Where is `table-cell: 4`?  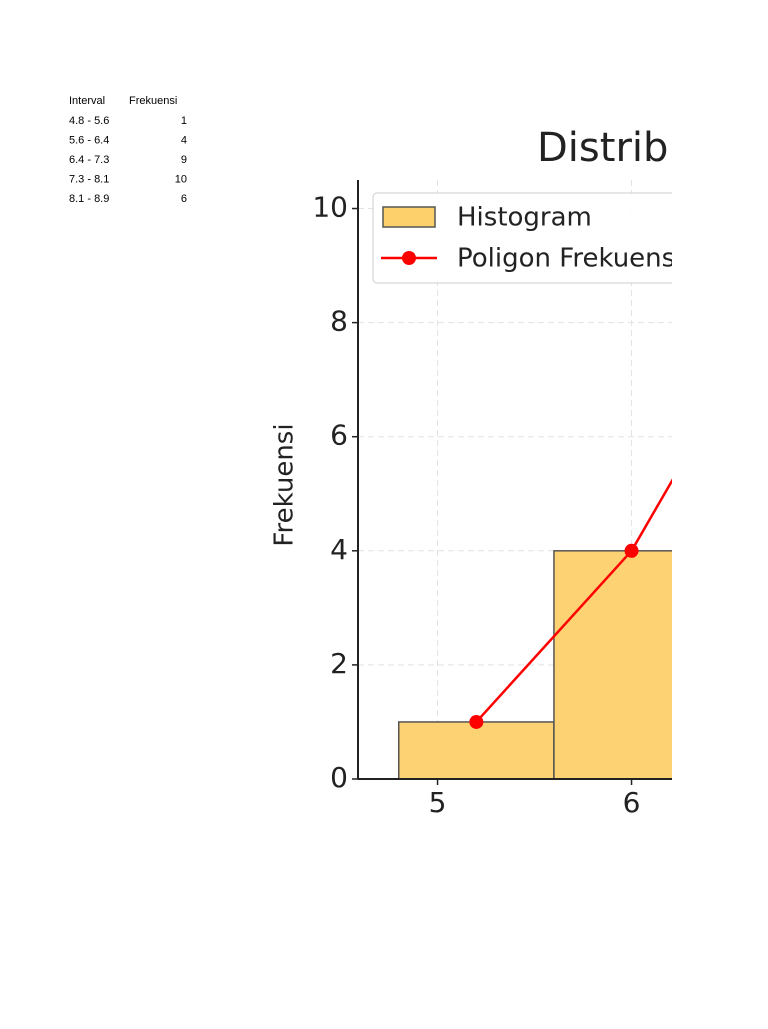
table-cell: 4 is located at coordinates (184, 140).